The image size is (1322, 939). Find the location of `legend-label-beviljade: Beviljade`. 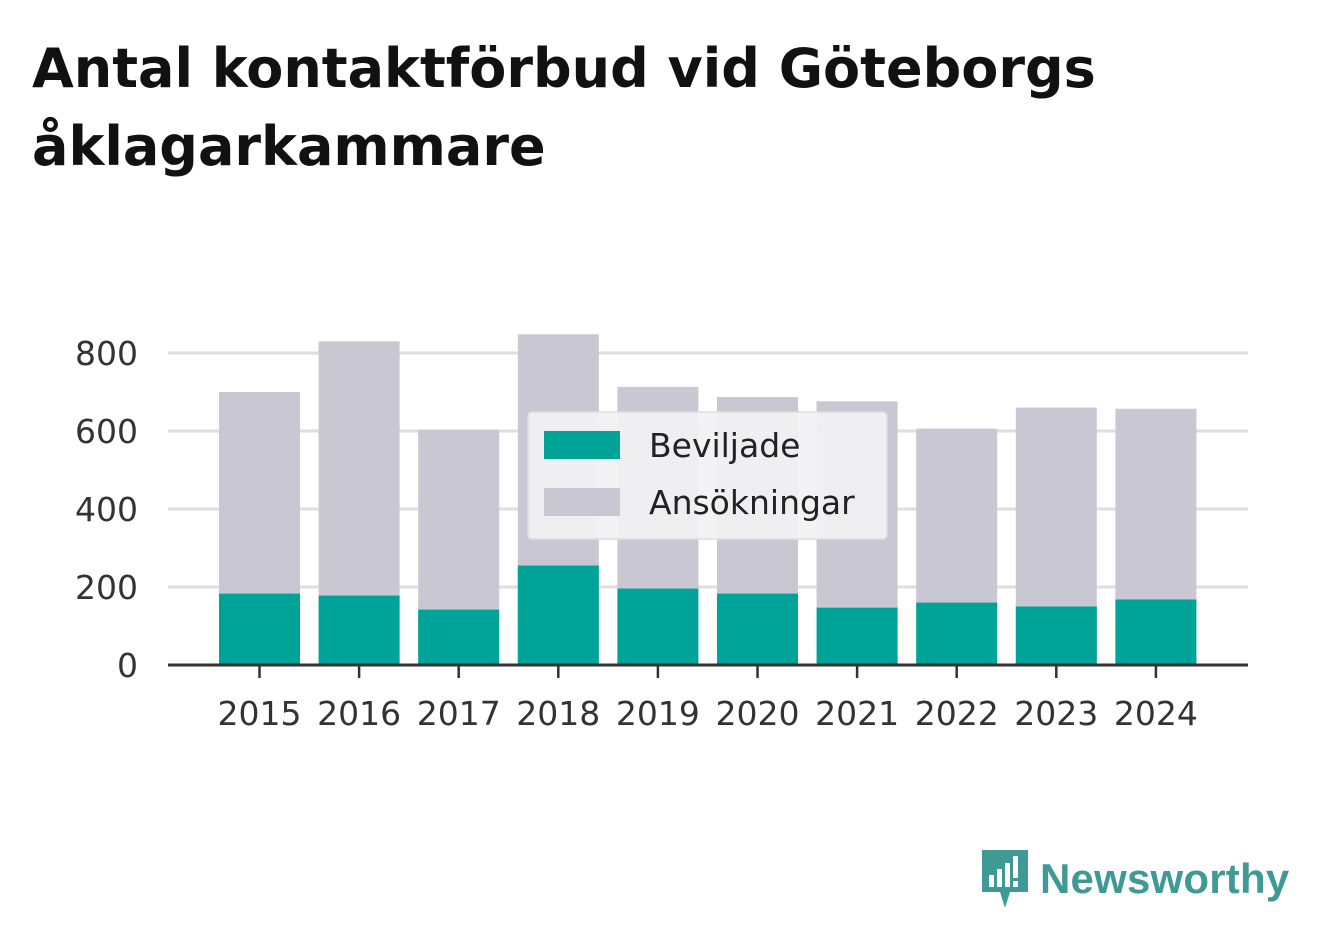

legend-label-beviljade: Beviljade is located at coordinates (724, 445).